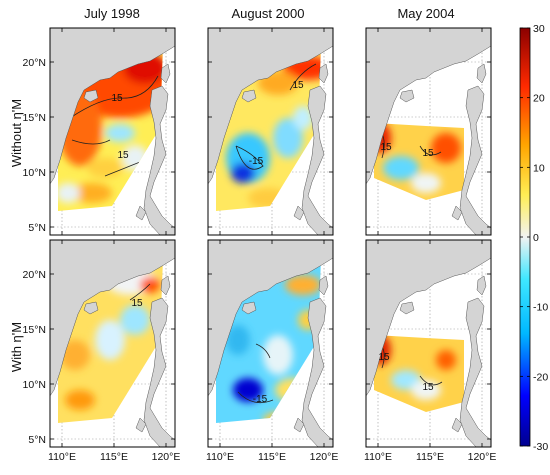  Describe the element at coordinates (539, 168) in the screenshot. I see `colorbar-tick-label: 10` at that location.